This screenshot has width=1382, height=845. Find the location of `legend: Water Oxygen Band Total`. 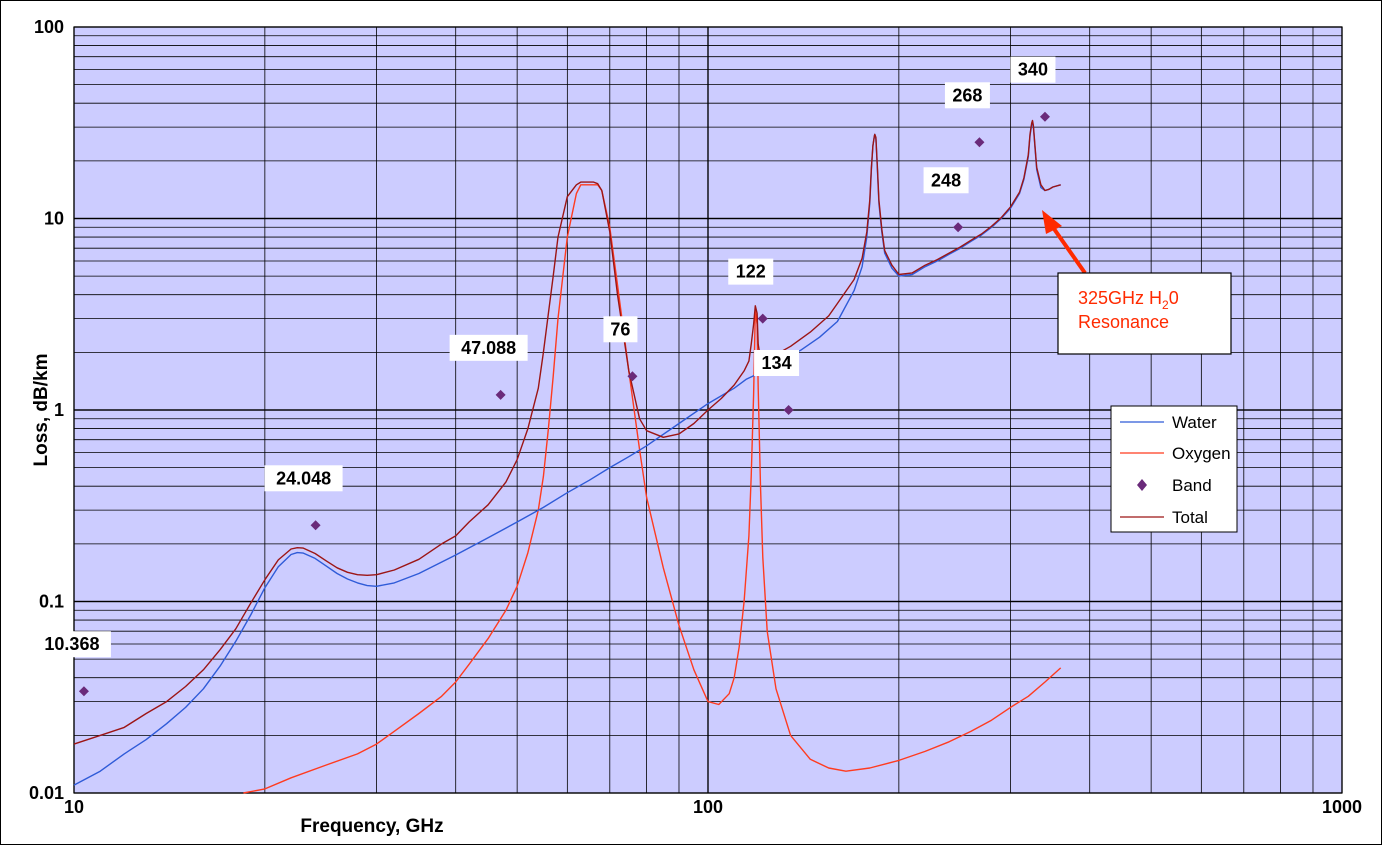

legend: Water Oxygen Band Total is located at coordinates (1174, 469).